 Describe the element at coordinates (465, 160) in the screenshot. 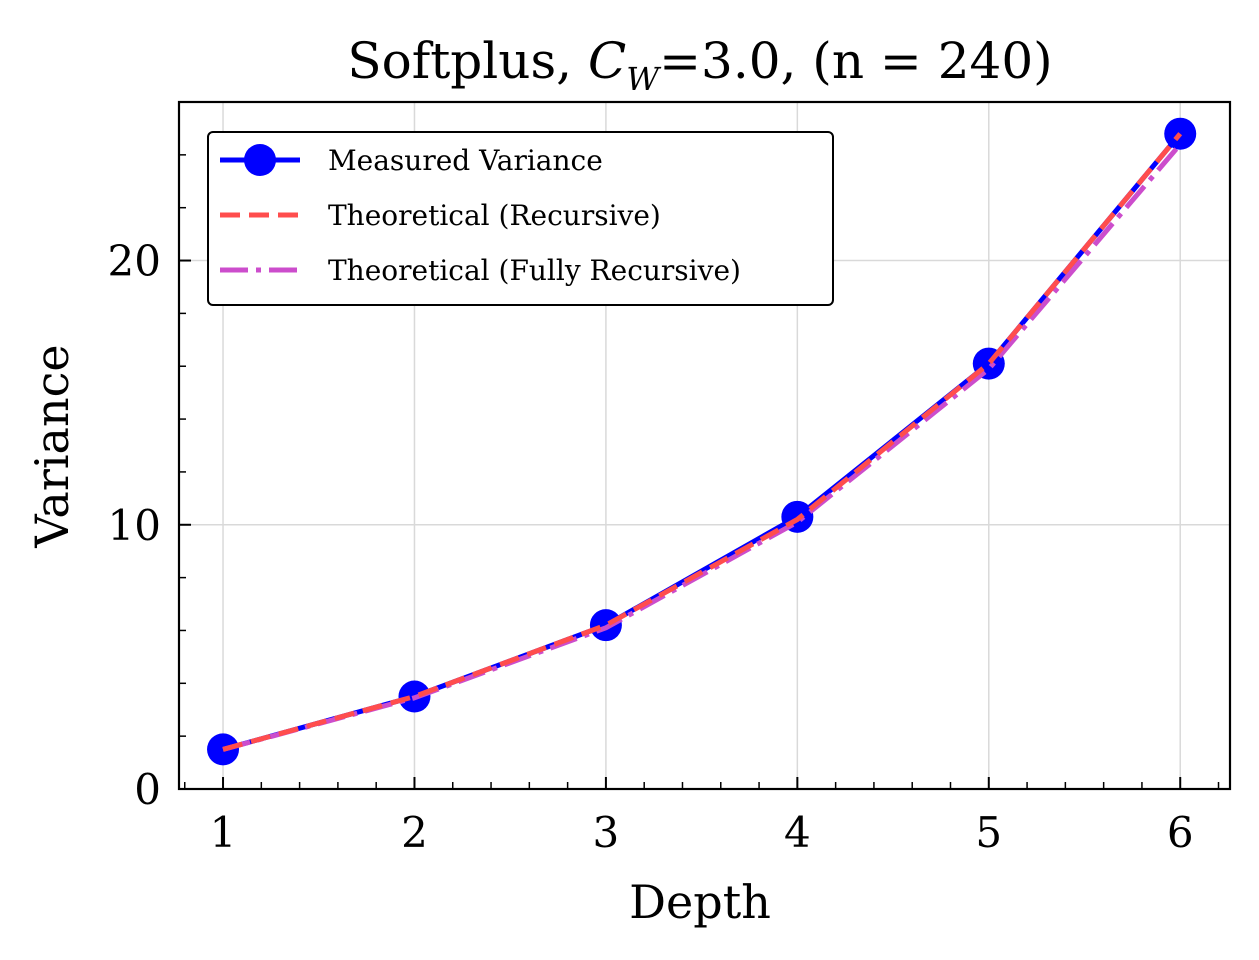

I see `legend-label-measured: Measured Variance` at that location.